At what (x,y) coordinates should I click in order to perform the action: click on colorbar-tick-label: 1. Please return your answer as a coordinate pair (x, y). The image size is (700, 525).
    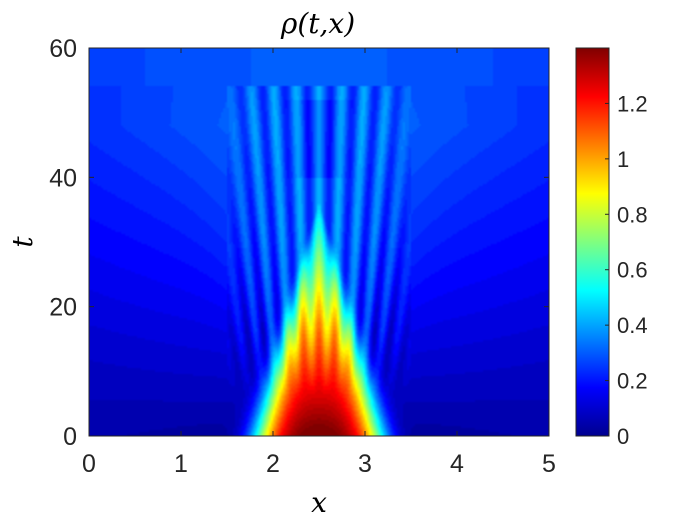
    Looking at the image, I should click on (623, 159).